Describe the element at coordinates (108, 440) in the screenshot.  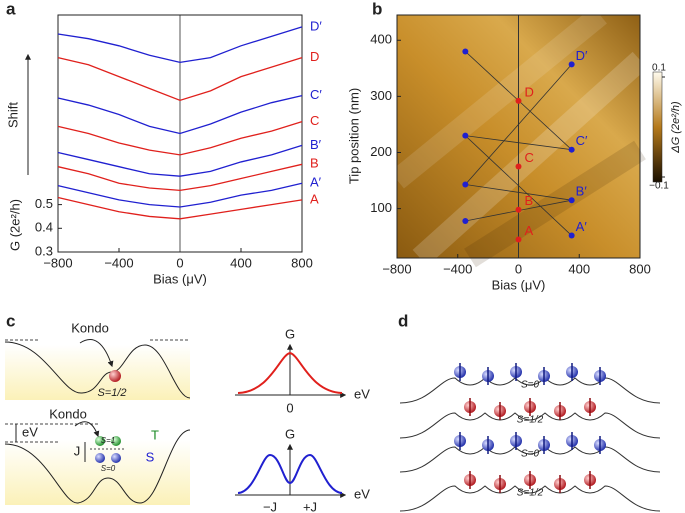
I see `label: S=1` at that location.